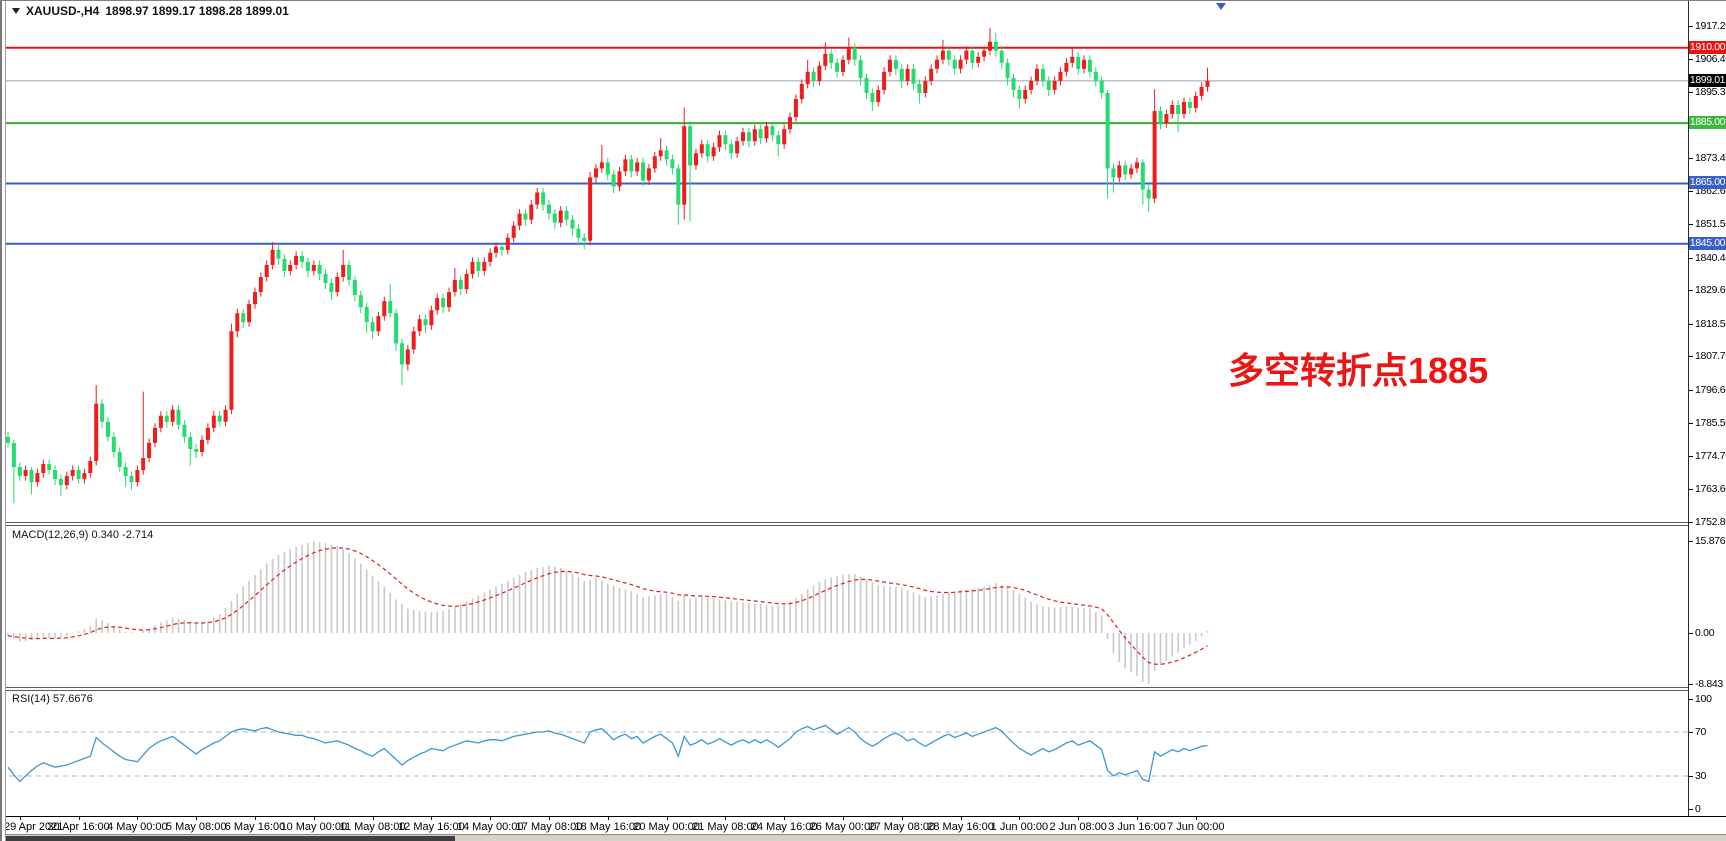 This screenshot has width=1726, height=841. Describe the element at coordinates (1701, 732) in the screenshot. I see `rsi-tick-label: 70` at that location.